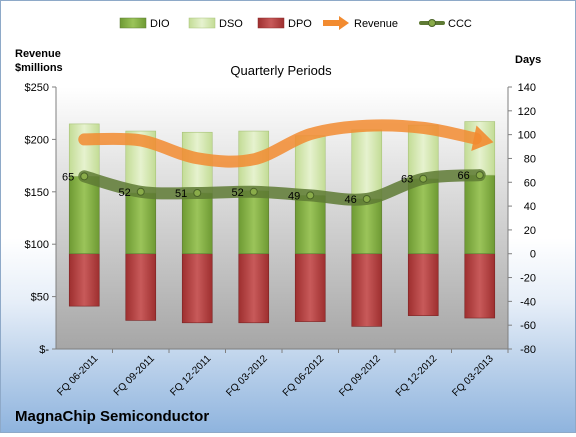 The image size is (576, 437). Describe the element at coordinates (530, 207) in the screenshot. I see `right-tick-label: 40` at that location.